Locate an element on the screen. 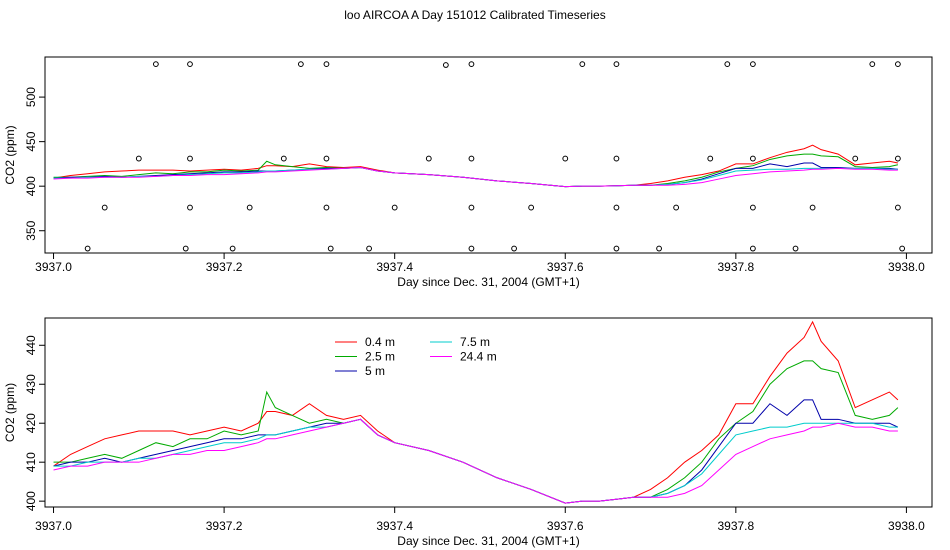 This screenshot has height=550, width=950. y-tick-label: 440 is located at coordinates (31, 345).